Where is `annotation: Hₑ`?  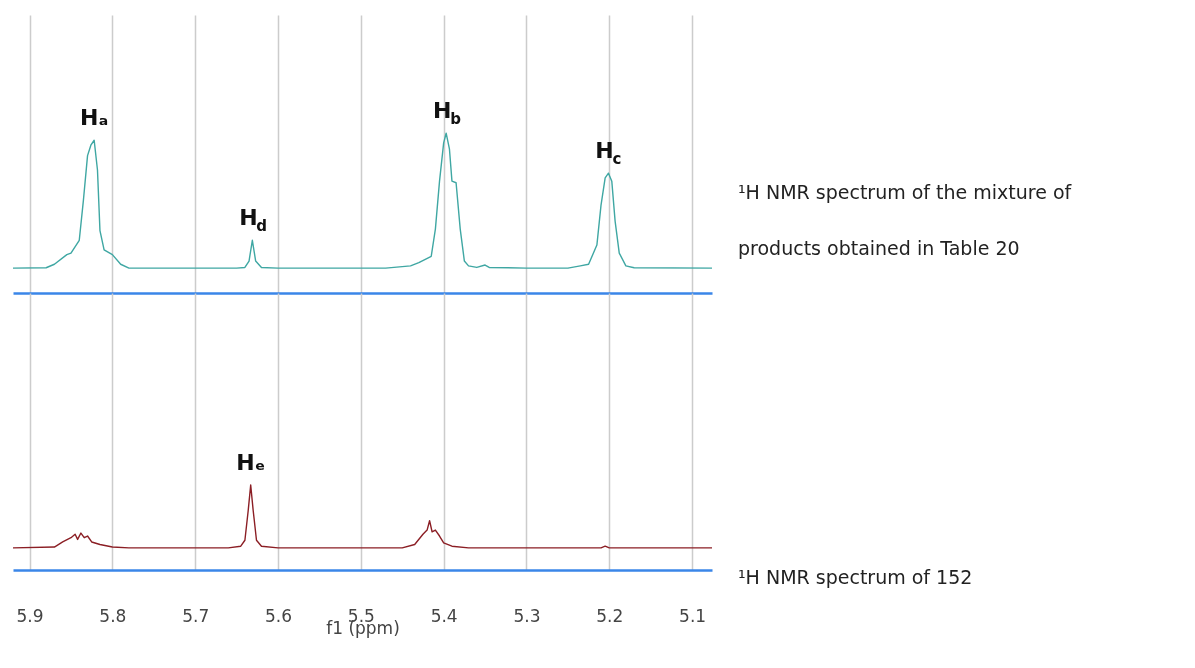
annotation: Hₑ is located at coordinates (251, 463).